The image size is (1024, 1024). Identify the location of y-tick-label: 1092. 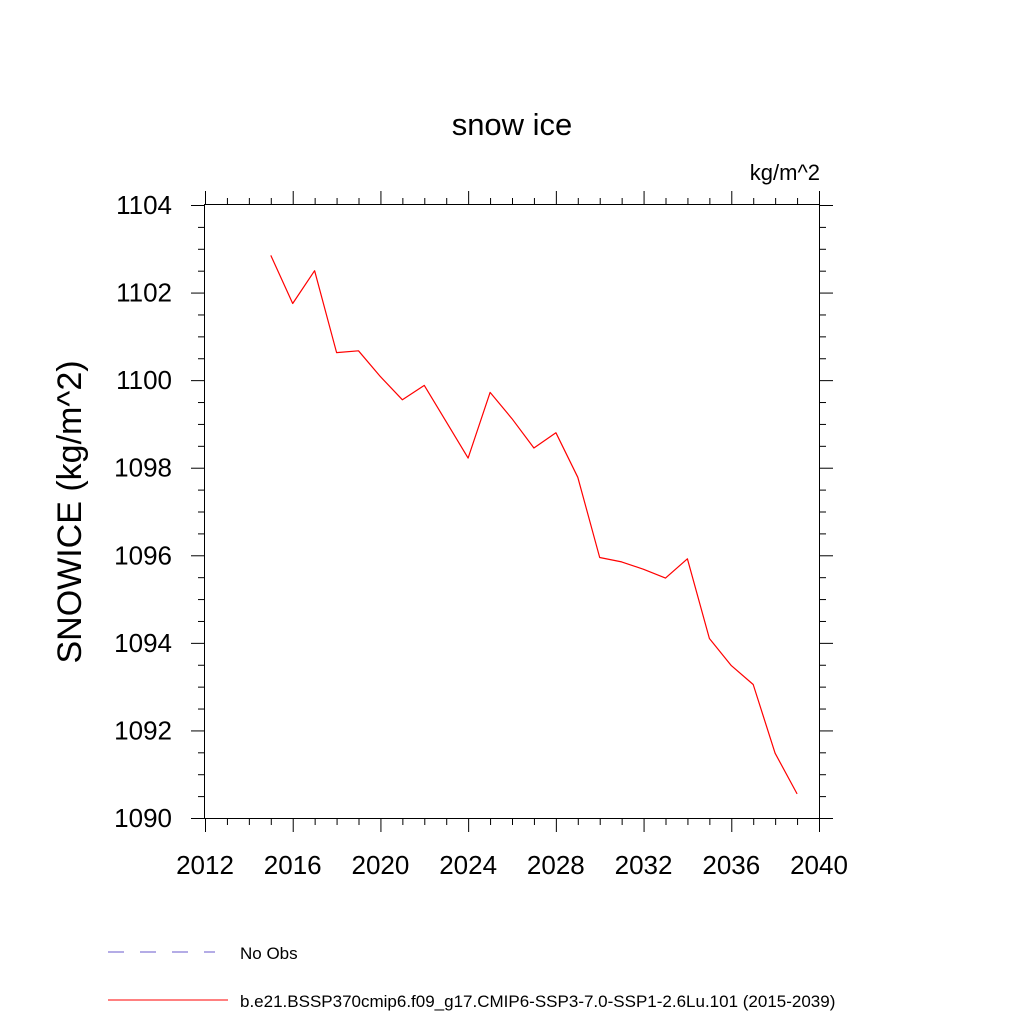
(143, 730).